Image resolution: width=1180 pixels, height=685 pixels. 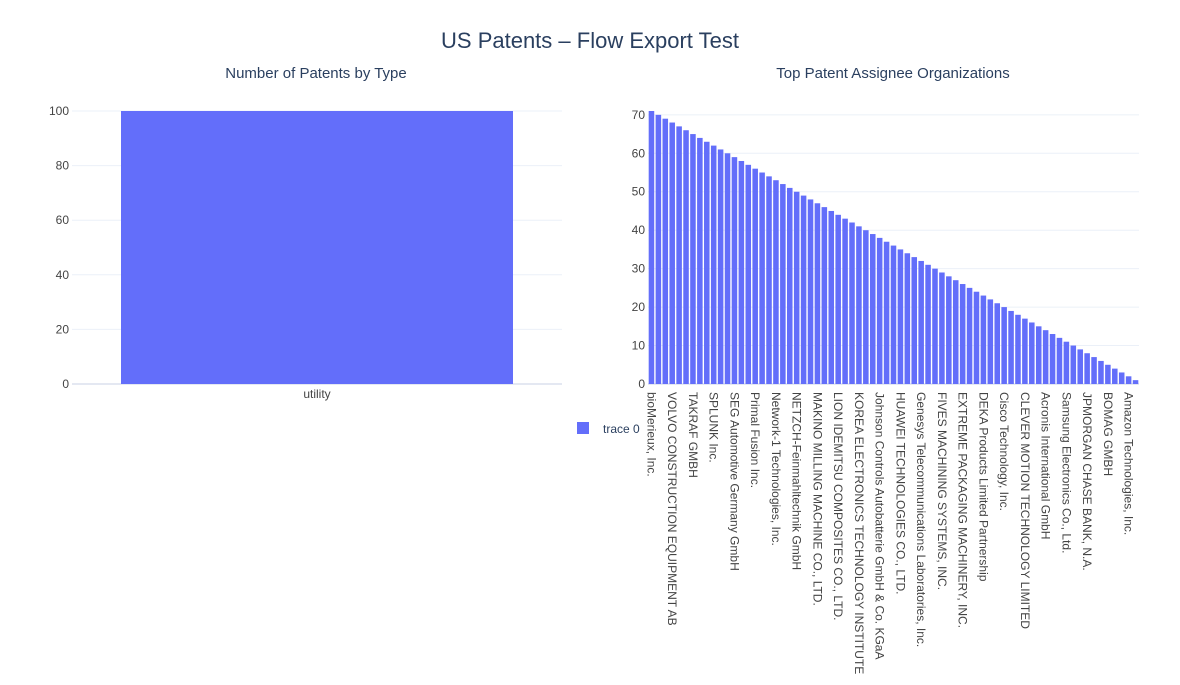 What do you see at coordinates (639, 115) in the screenshot?
I see `chart-2-ytick-label: 70` at bounding box center [639, 115].